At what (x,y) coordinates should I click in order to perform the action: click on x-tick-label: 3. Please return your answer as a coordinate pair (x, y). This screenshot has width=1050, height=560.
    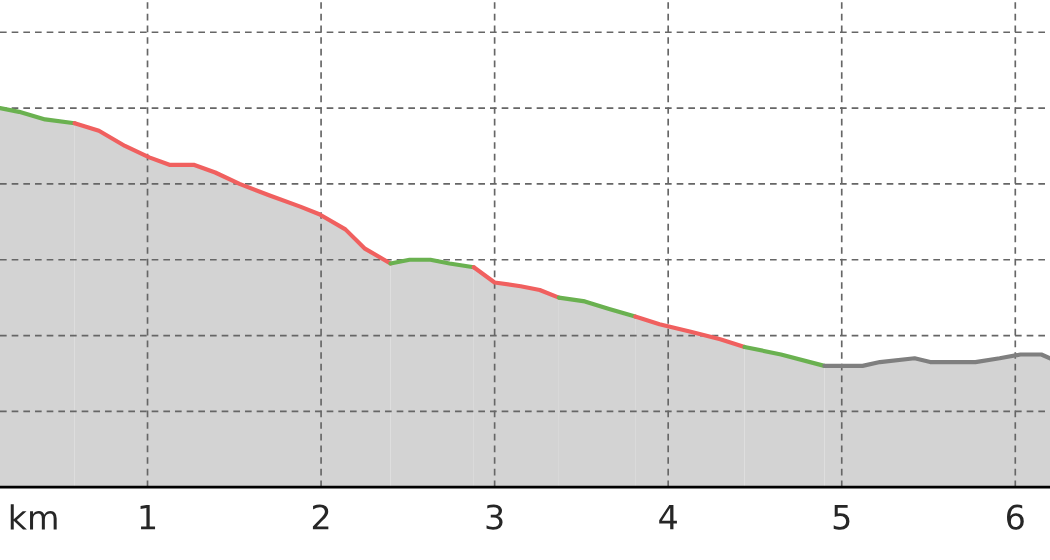
    Looking at the image, I should click on (494, 517).